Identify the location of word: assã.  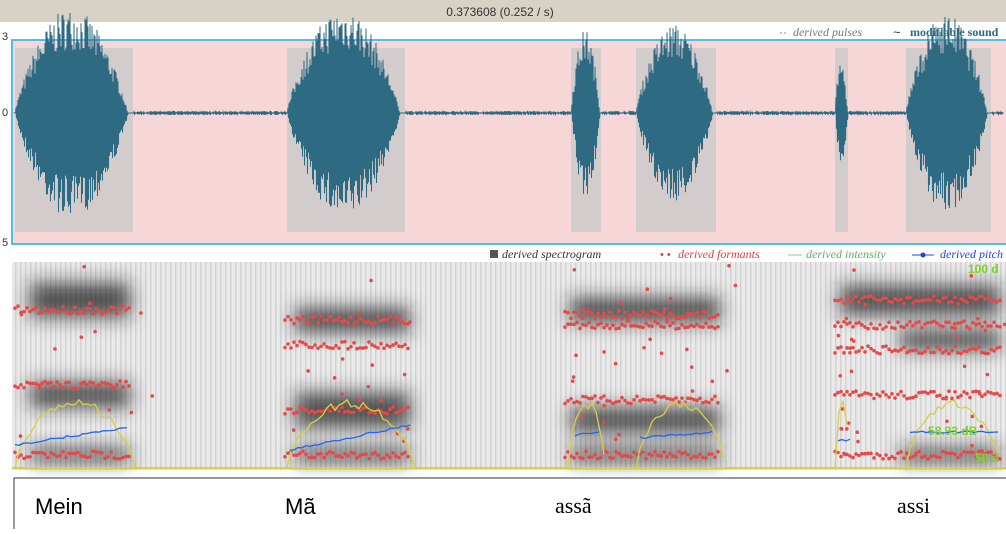
(573, 505).